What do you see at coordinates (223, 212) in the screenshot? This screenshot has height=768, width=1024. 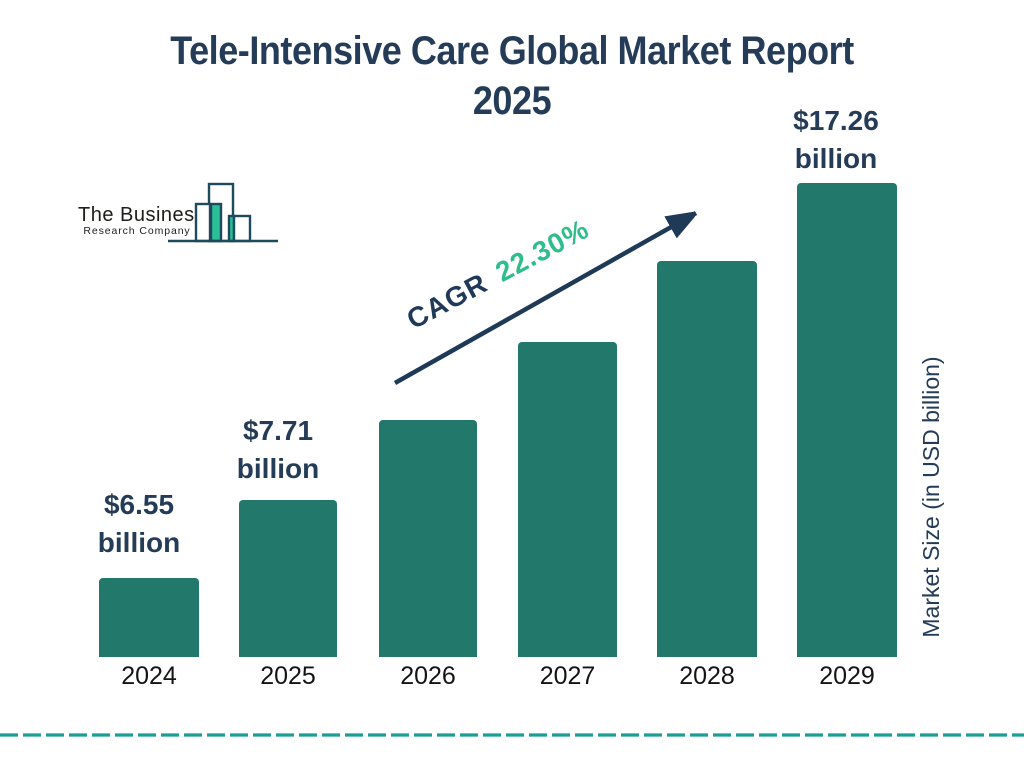 I see `logo-bars-icon` at bounding box center [223, 212].